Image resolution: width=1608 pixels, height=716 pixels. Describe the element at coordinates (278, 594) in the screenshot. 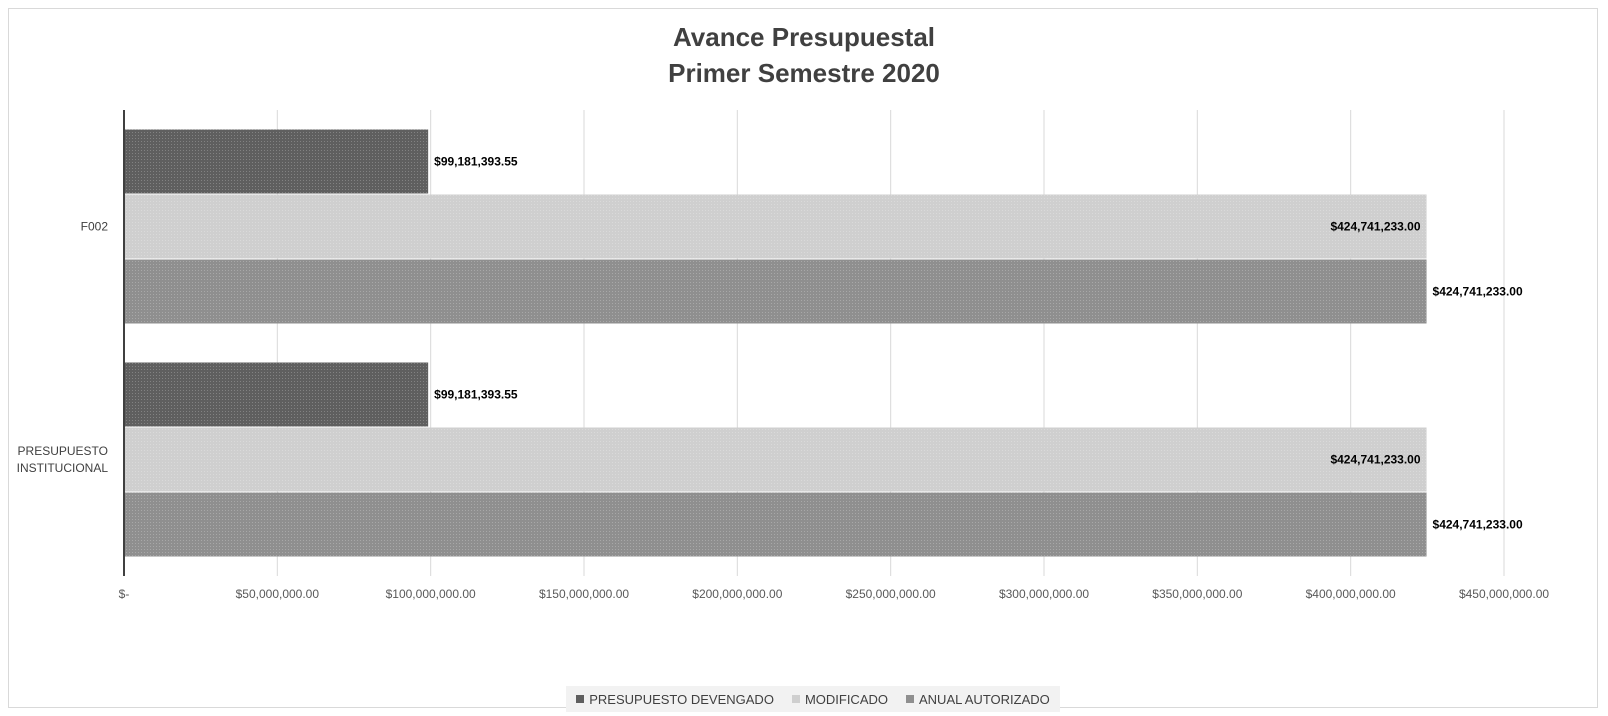

I see `x-tick-label: $50,000,000.00` at that location.